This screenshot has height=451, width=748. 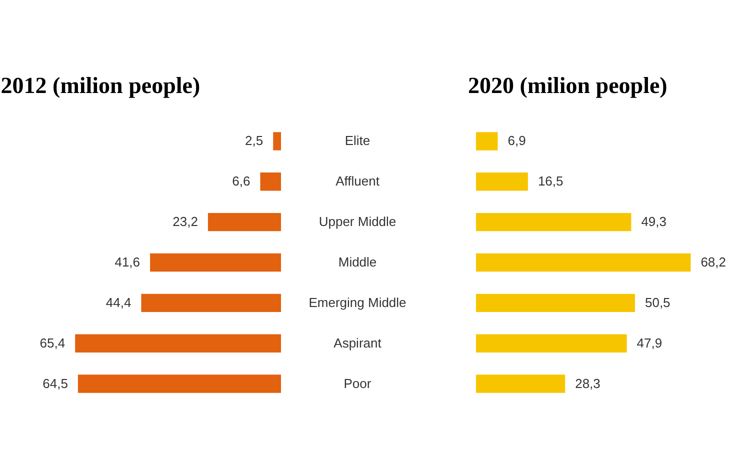 What do you see at coordinates (517, 140) in the screenshot?
I see `data-label: 6,9` at bounding box center [517, 140].